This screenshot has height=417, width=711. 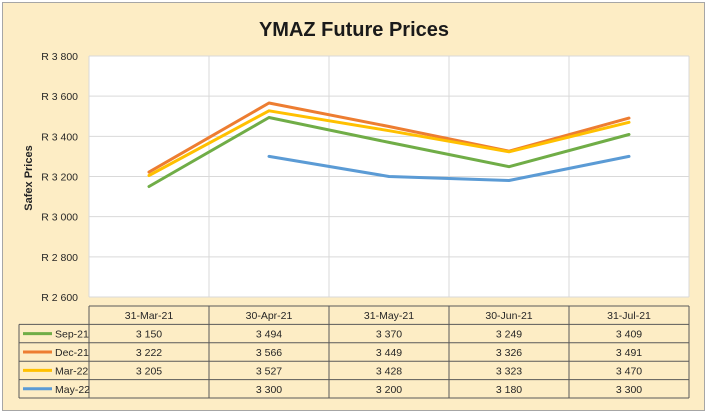 What do you see at coordinates (389, 390) in the screenshot?
I see `data-label: 3 200` at bounding box center [389, 390].